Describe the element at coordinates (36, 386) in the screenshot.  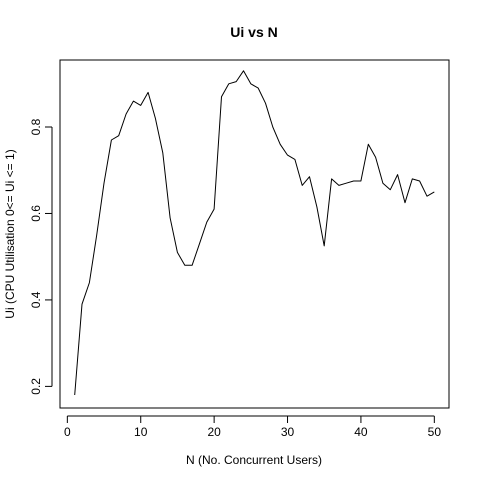
I see `y-tick-label: 0.2` at that location.